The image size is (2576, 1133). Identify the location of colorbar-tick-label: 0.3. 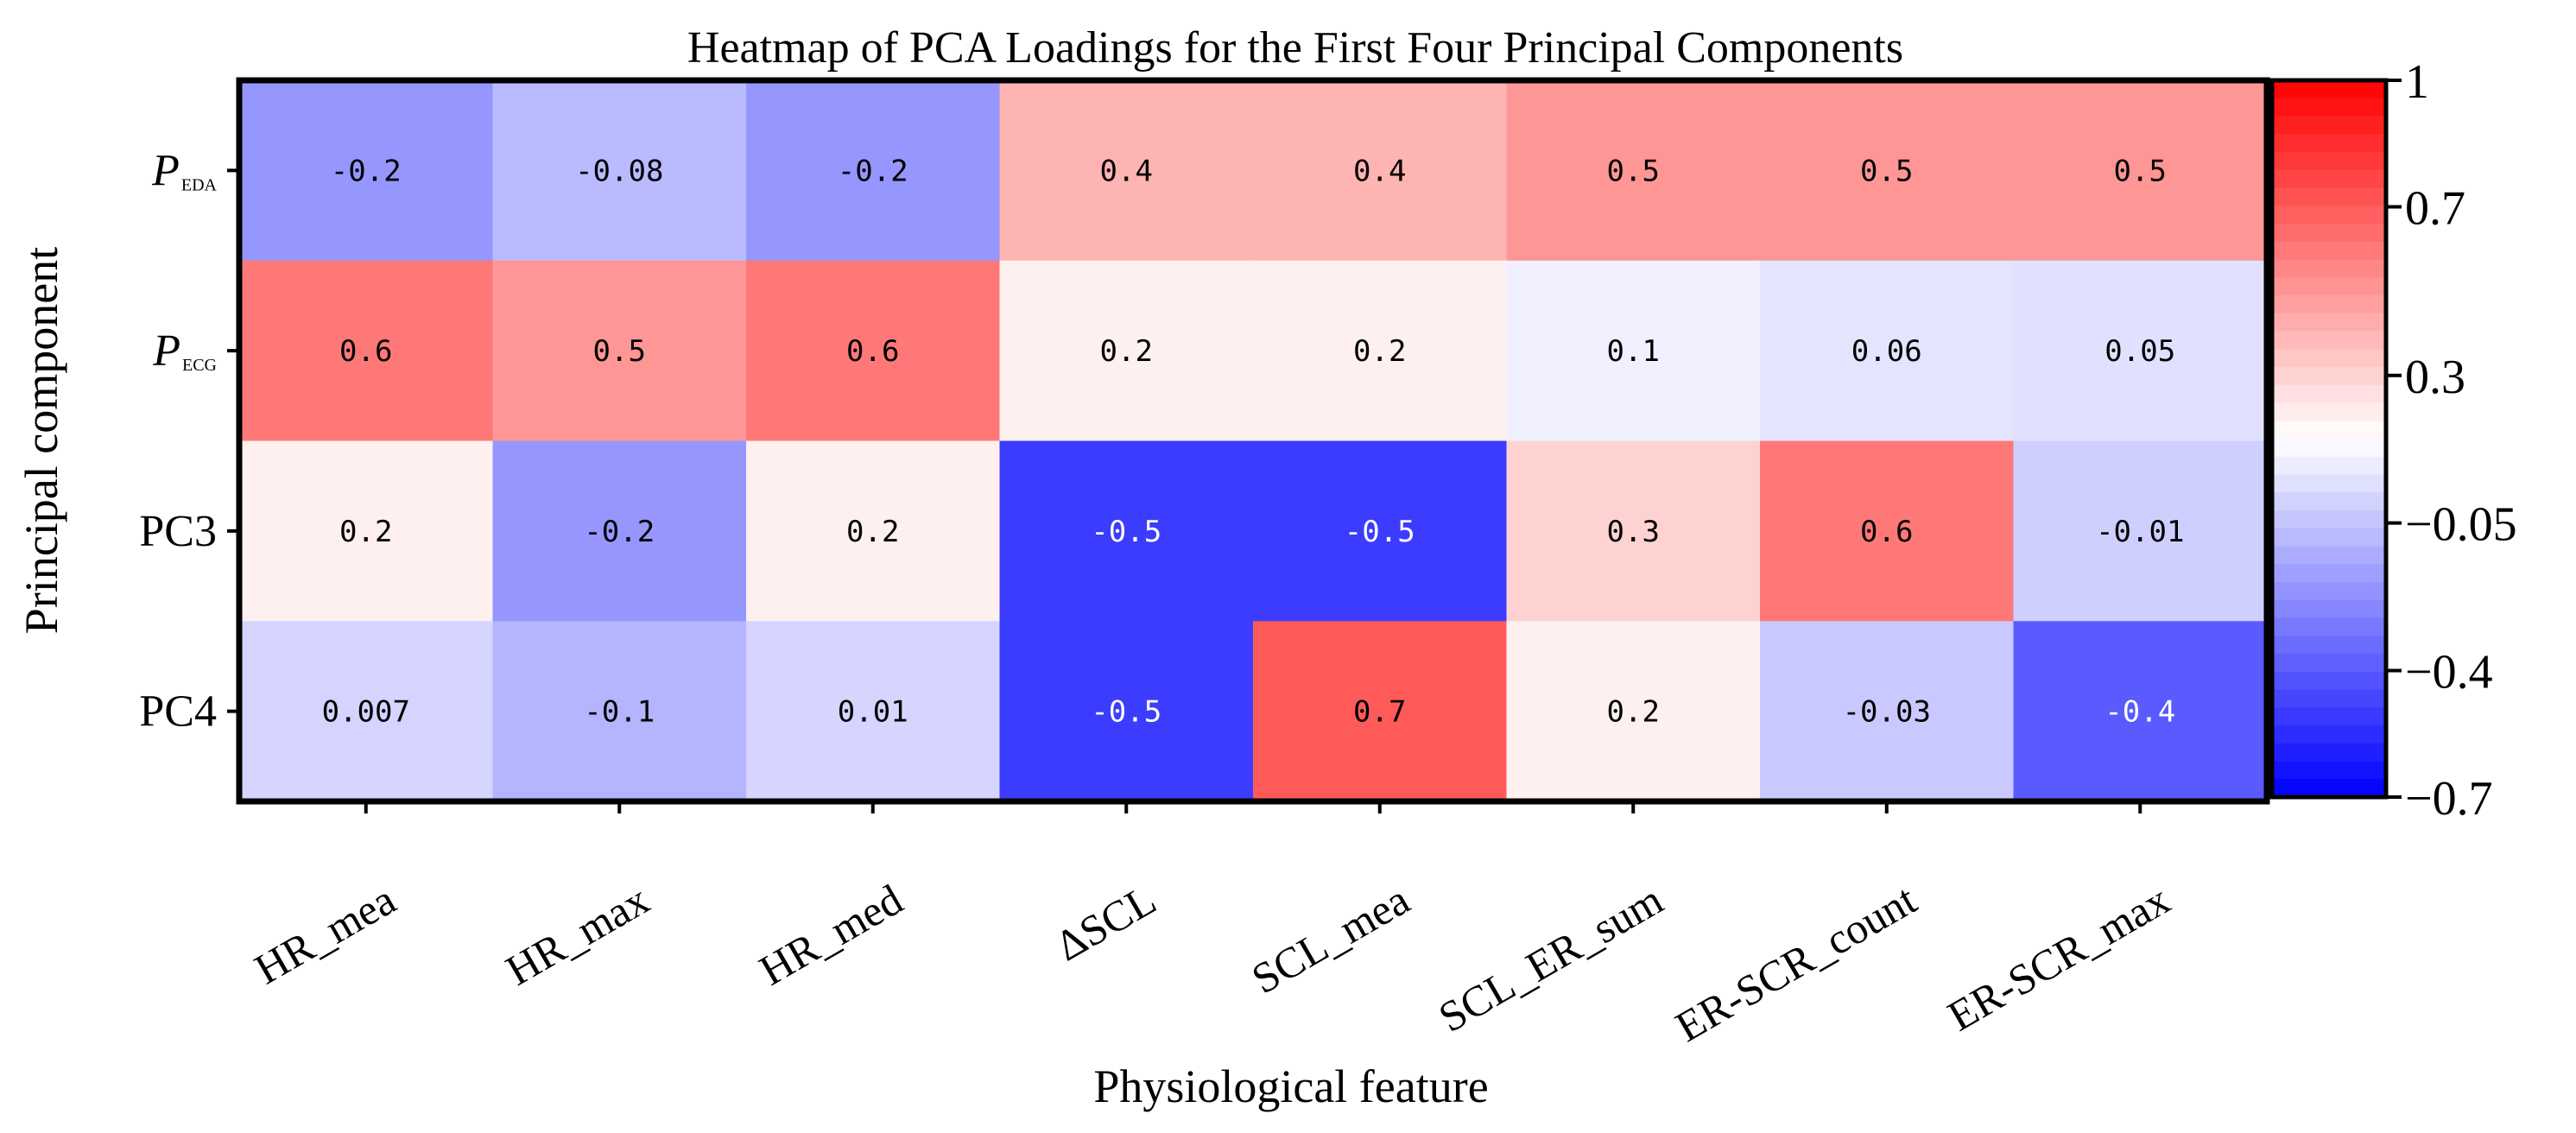
(2435, 377).